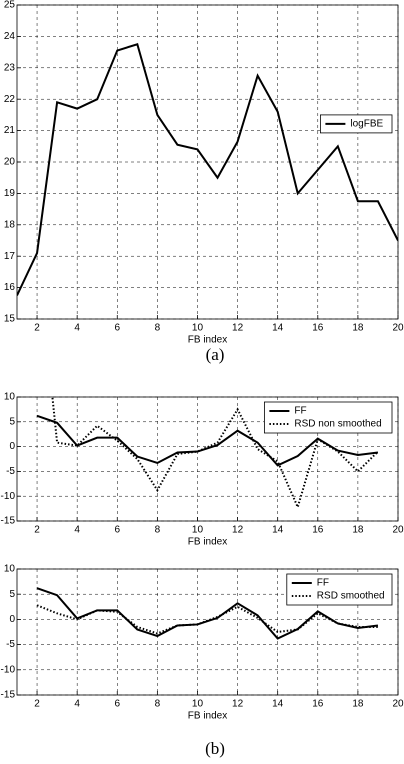 The image size is (404, 764). What do you see at coordinates (10, 162) in the screenshot?
I see `y-tick-label: 20` at bounding box center [10, 162].